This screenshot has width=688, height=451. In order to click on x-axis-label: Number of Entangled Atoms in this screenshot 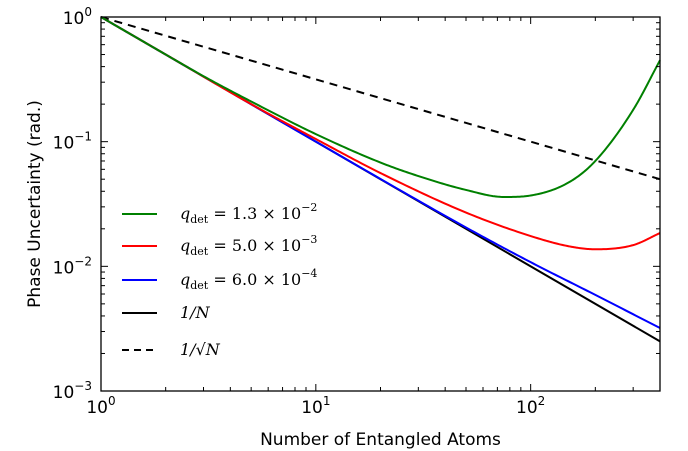, I will do `click(380, 440)`.